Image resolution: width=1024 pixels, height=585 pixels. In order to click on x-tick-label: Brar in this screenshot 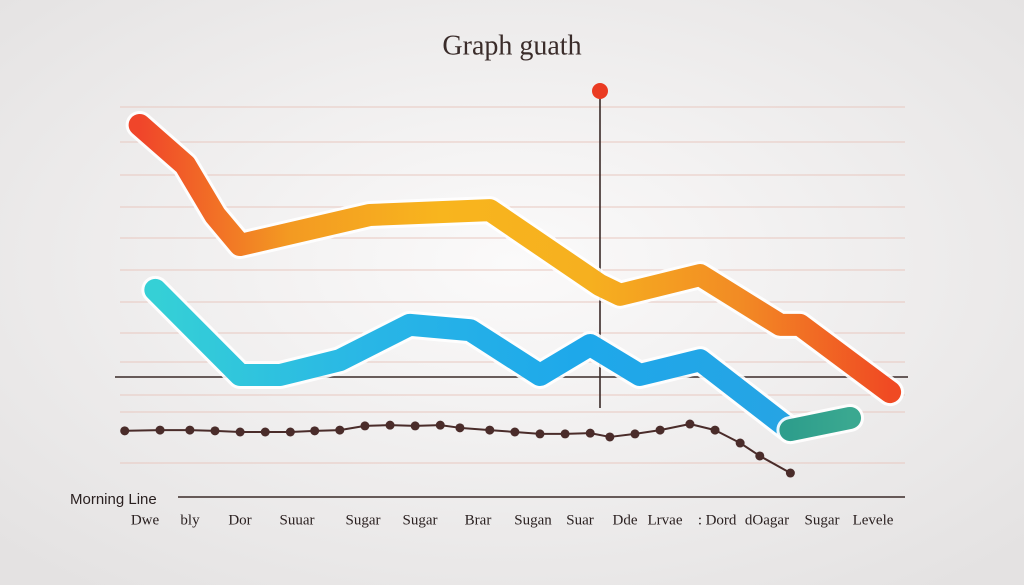, I will do `click(478, 520)`.